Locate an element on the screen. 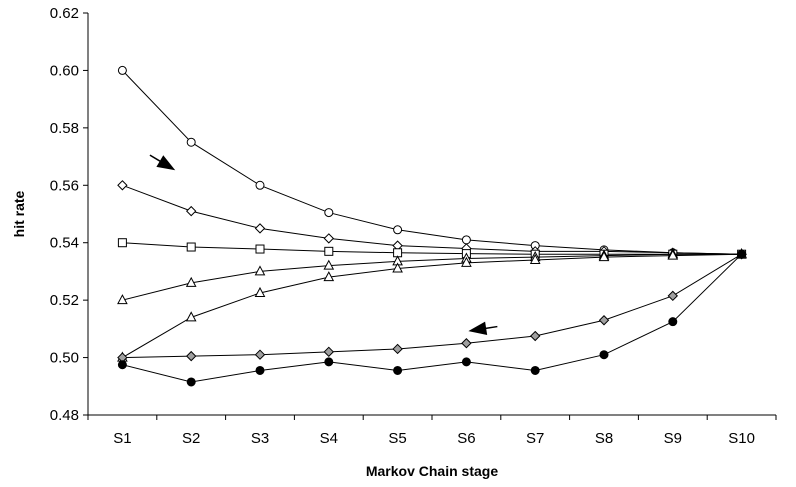  x-tick-label: S5 is located at coordinates (397, 438).